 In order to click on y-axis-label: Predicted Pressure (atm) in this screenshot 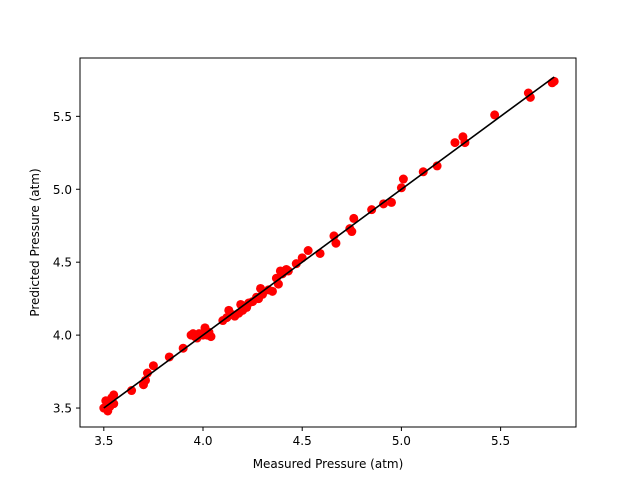, I will do `click(35, 242)`.